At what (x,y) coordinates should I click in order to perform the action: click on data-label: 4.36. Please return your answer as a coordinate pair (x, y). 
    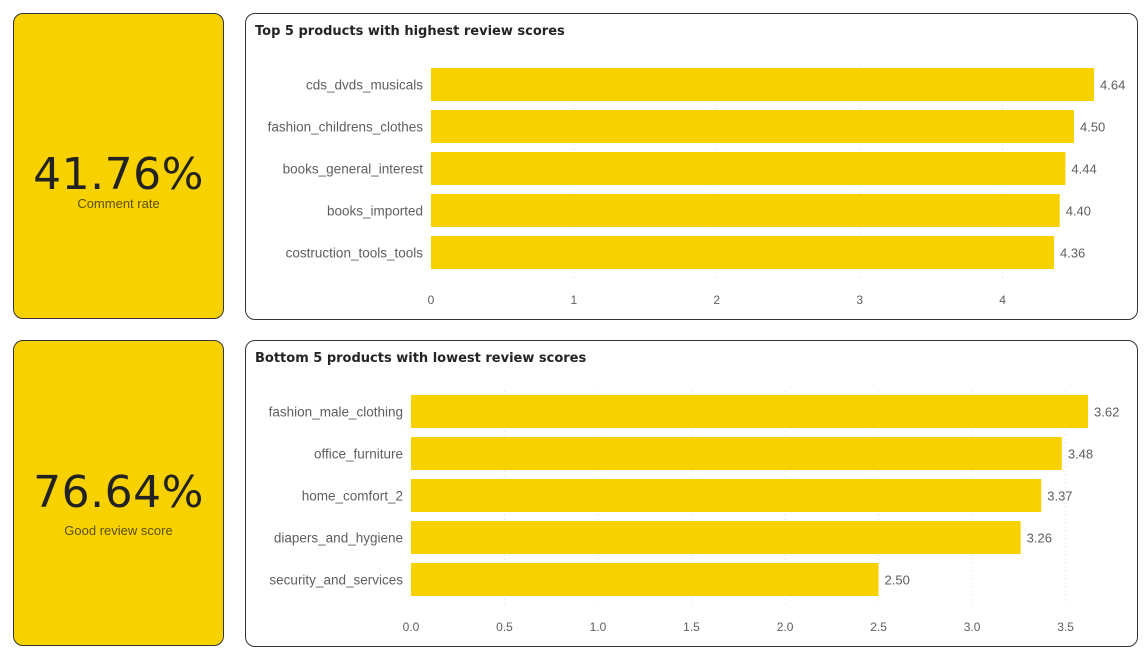
    Looking at the image, I should click on (1072, 253).